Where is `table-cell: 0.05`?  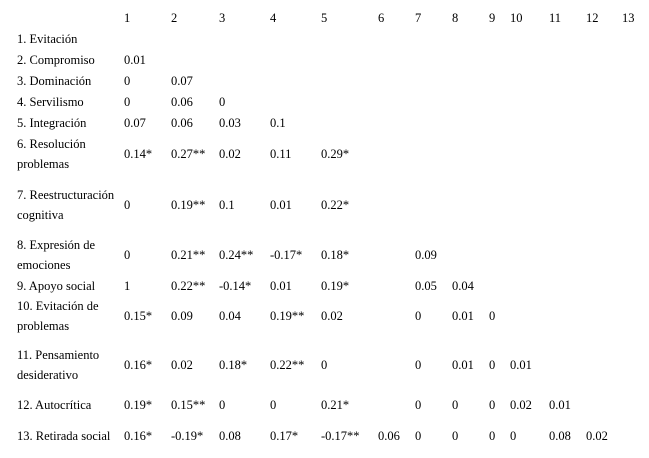
table-cell: 0.05 is located at coordinates (426, 285).